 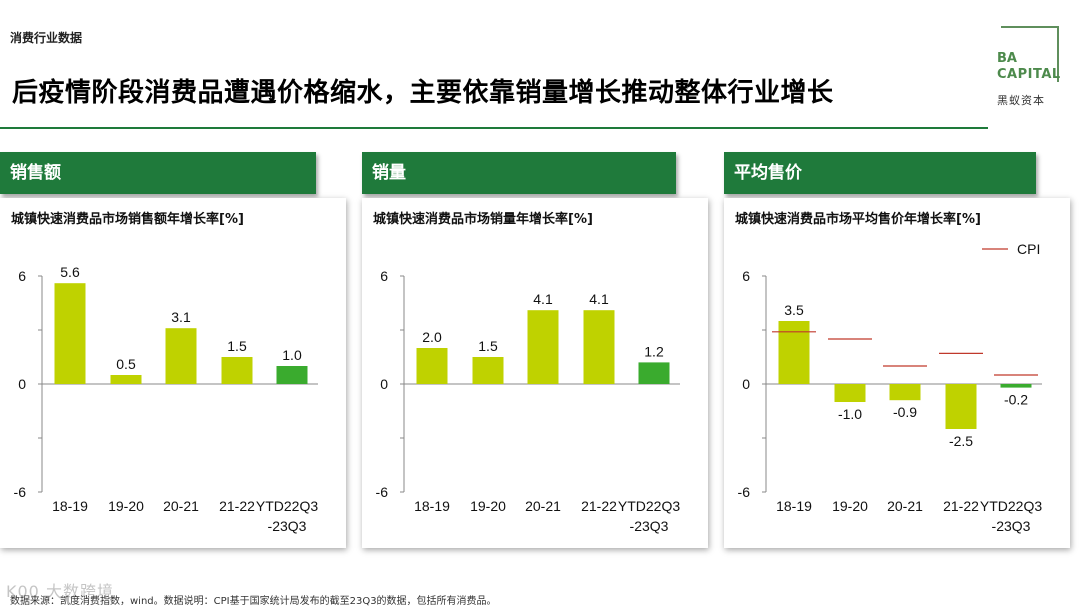 What do you see at coordinates (127, 219) in the screenshot?
I see `chart-title-sales: 城镇快速消费品市场销售额年增长率[%]` at bounding box center [127, 219].